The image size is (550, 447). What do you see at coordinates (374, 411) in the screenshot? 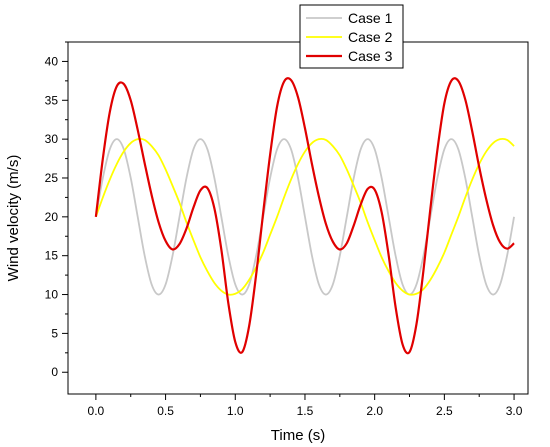
I see `x-tick-label: 2.0` at bounding box center [374, 411].